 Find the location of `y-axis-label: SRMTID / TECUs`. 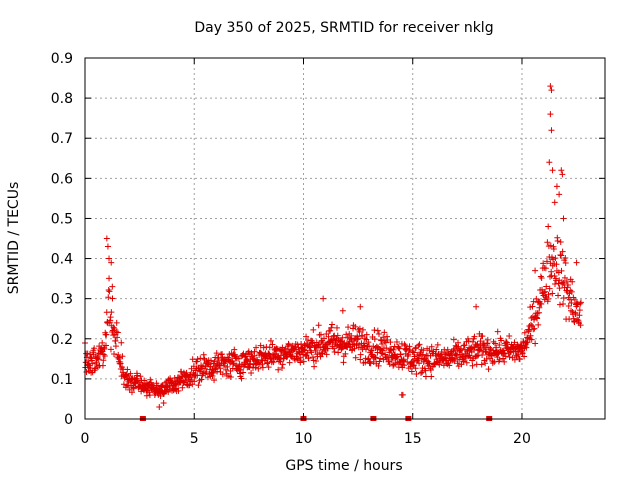

y-axis-label: SRMTID / TECUs is located at coordinates (14, 238).